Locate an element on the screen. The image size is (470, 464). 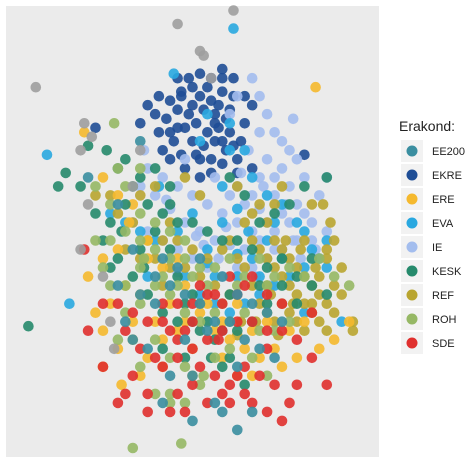
legend-key-sde is located at coordinates (412, 343).